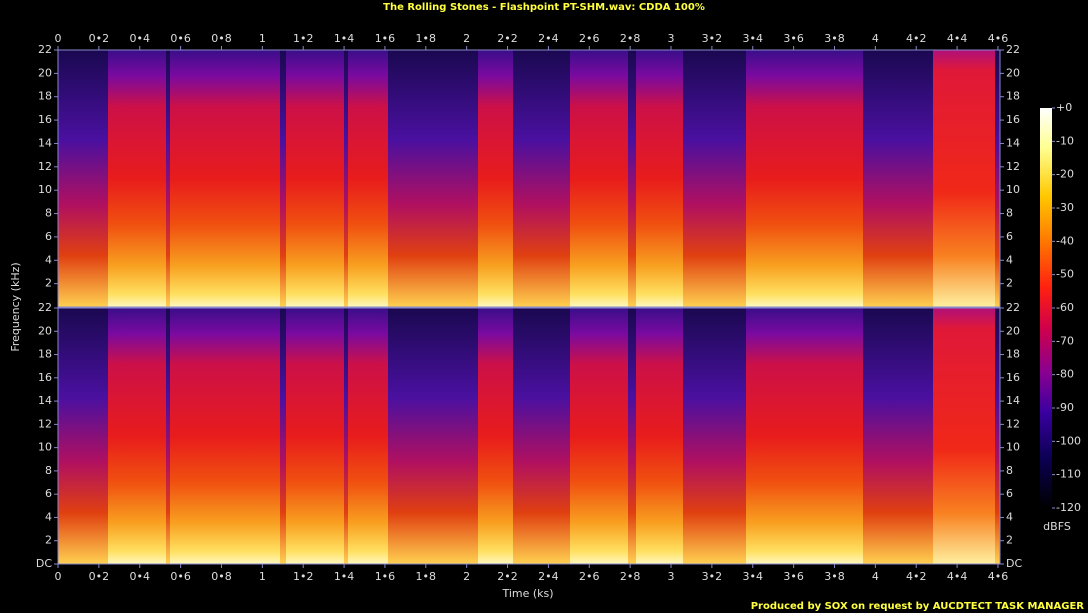  I want to click on colorbar-tick-label: -110, so click(1068, 474).